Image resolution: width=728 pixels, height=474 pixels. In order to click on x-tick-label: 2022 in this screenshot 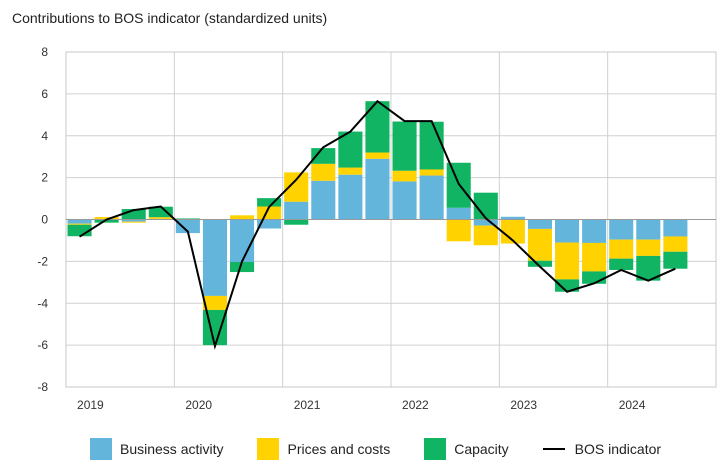, I will do `click(415, 405)`.